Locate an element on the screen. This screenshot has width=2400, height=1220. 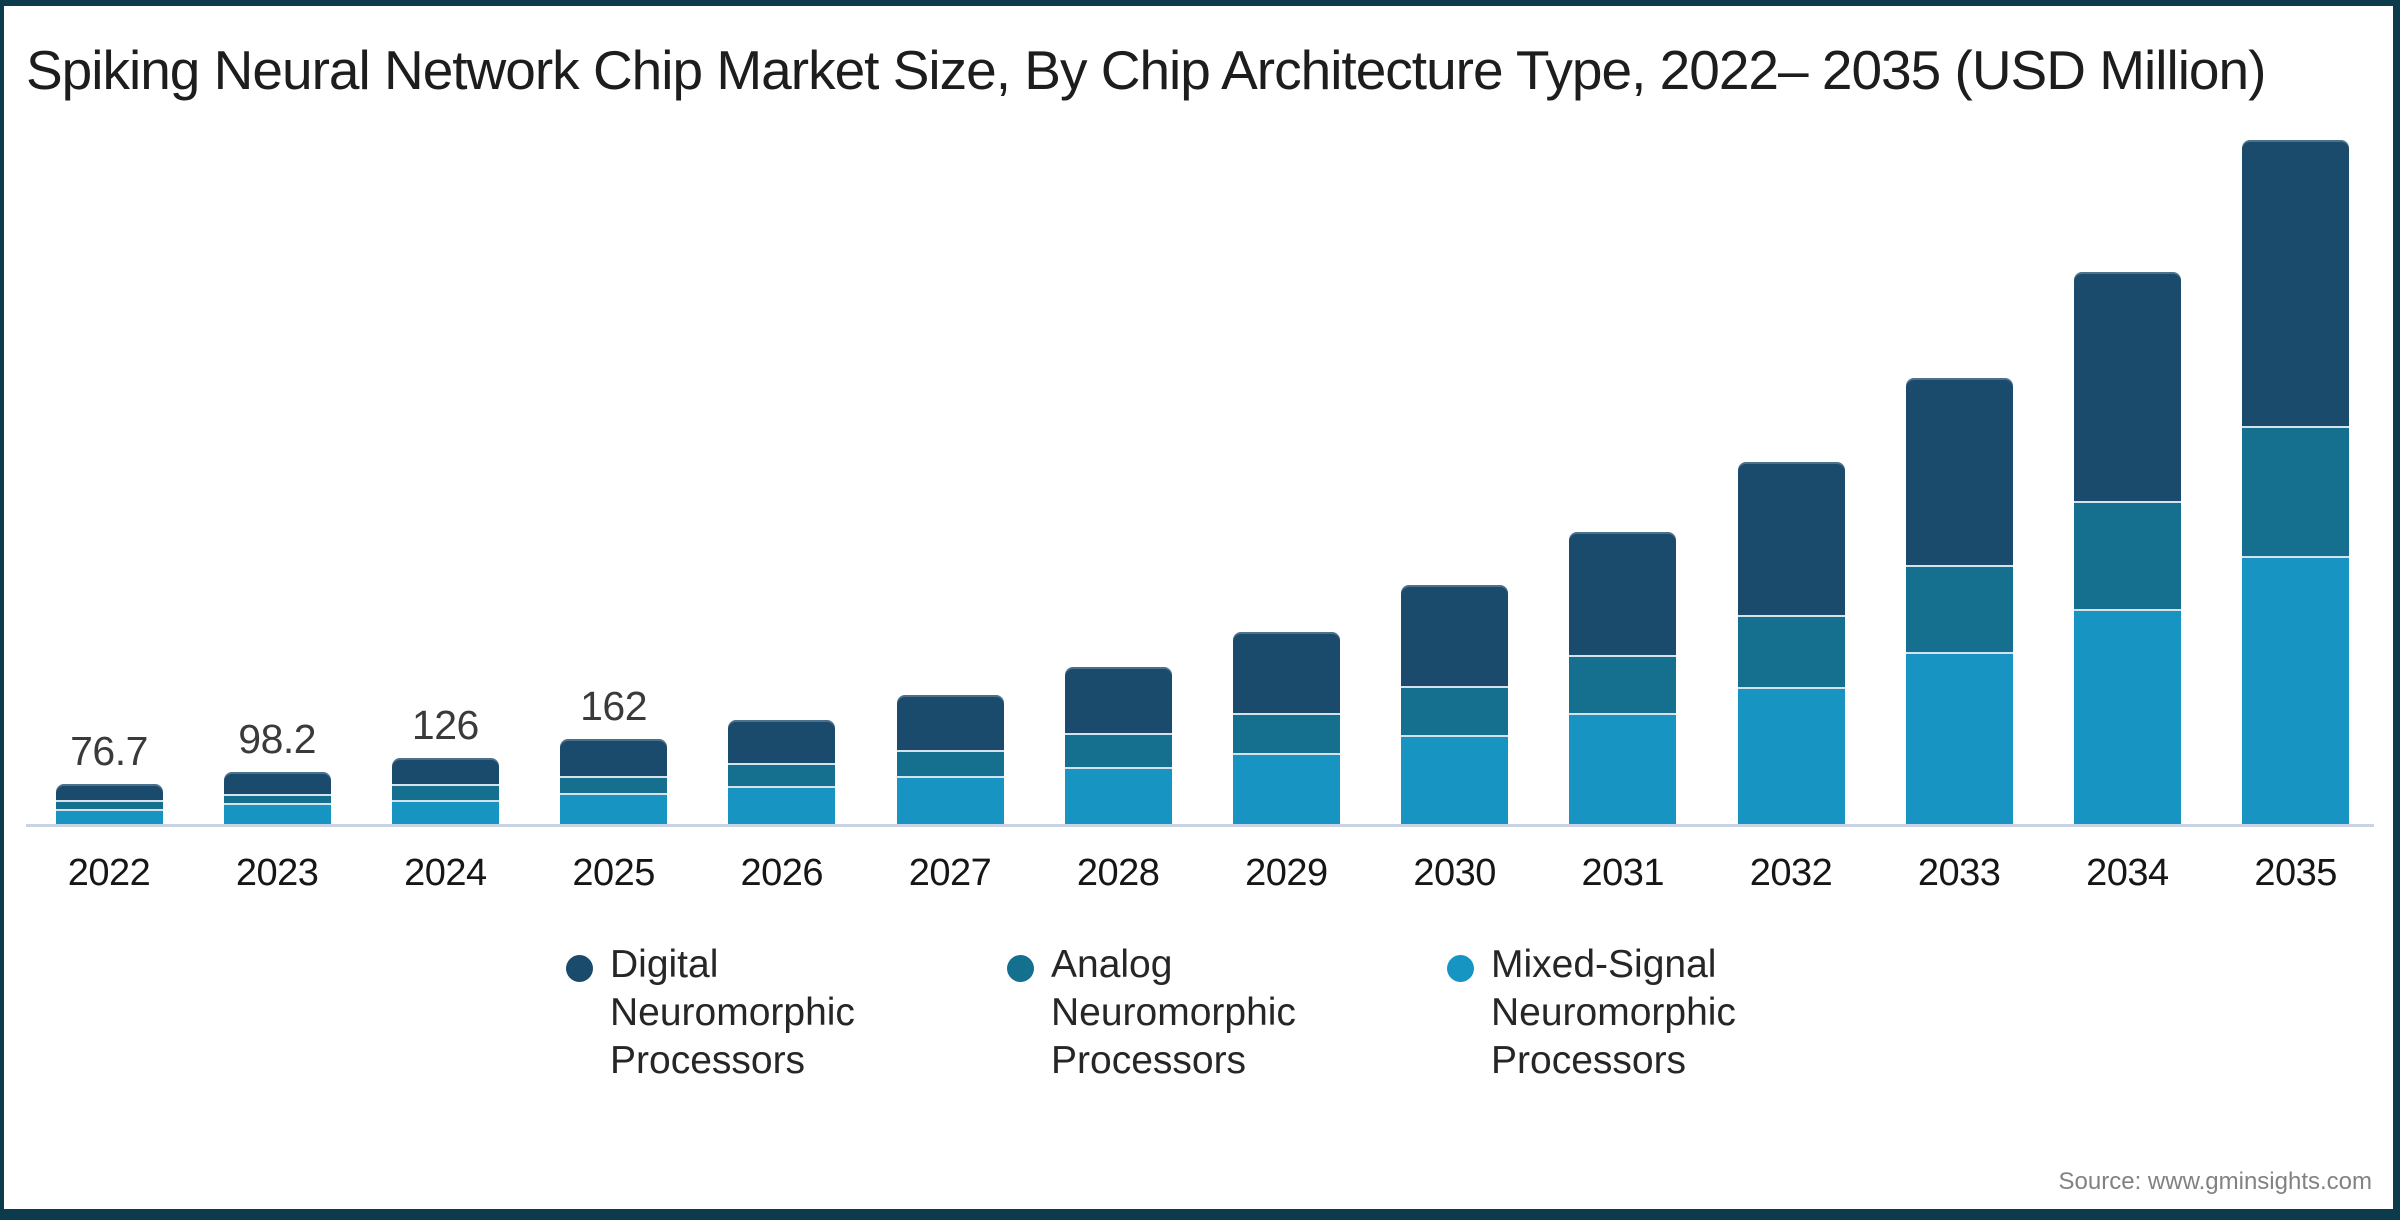
x-tick-label-2023: 2023 is located at coordinates (277, 873).